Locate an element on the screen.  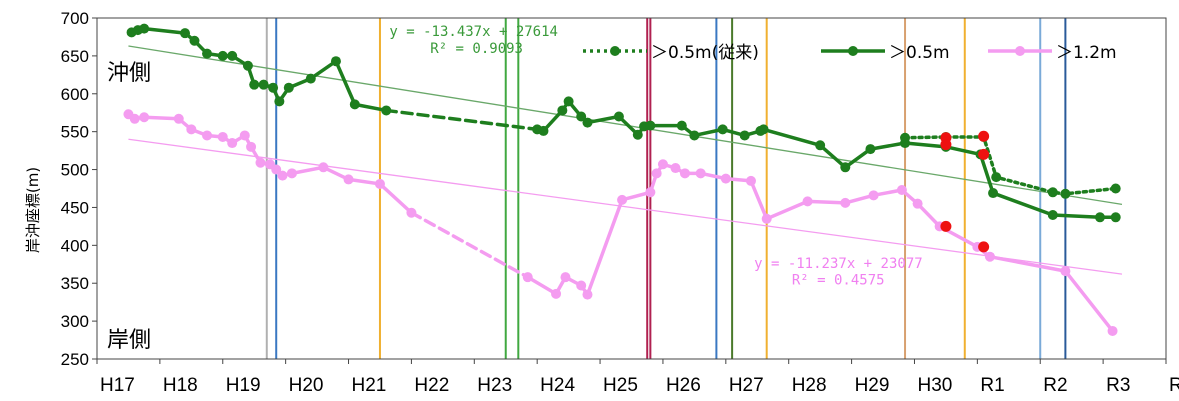
x-tick-label: H26 is located at coordinates (683, 385).